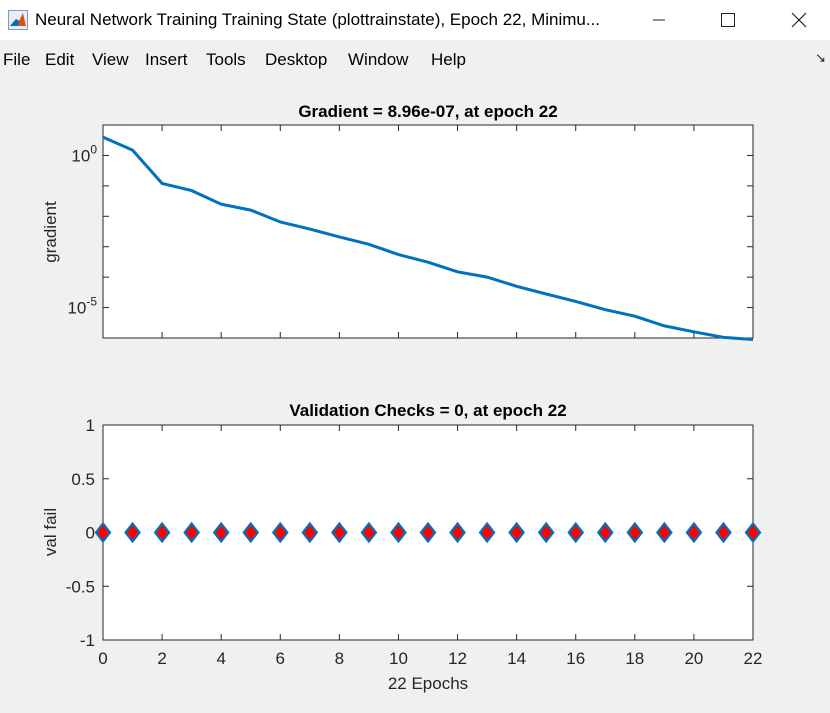 The height and width of the screenshot is (713, 830). What do you see at coordinates (428, 683) in the screenshot?
I see `valfail-xlabel: 22 Epochs` at bounding box center [428, 683].